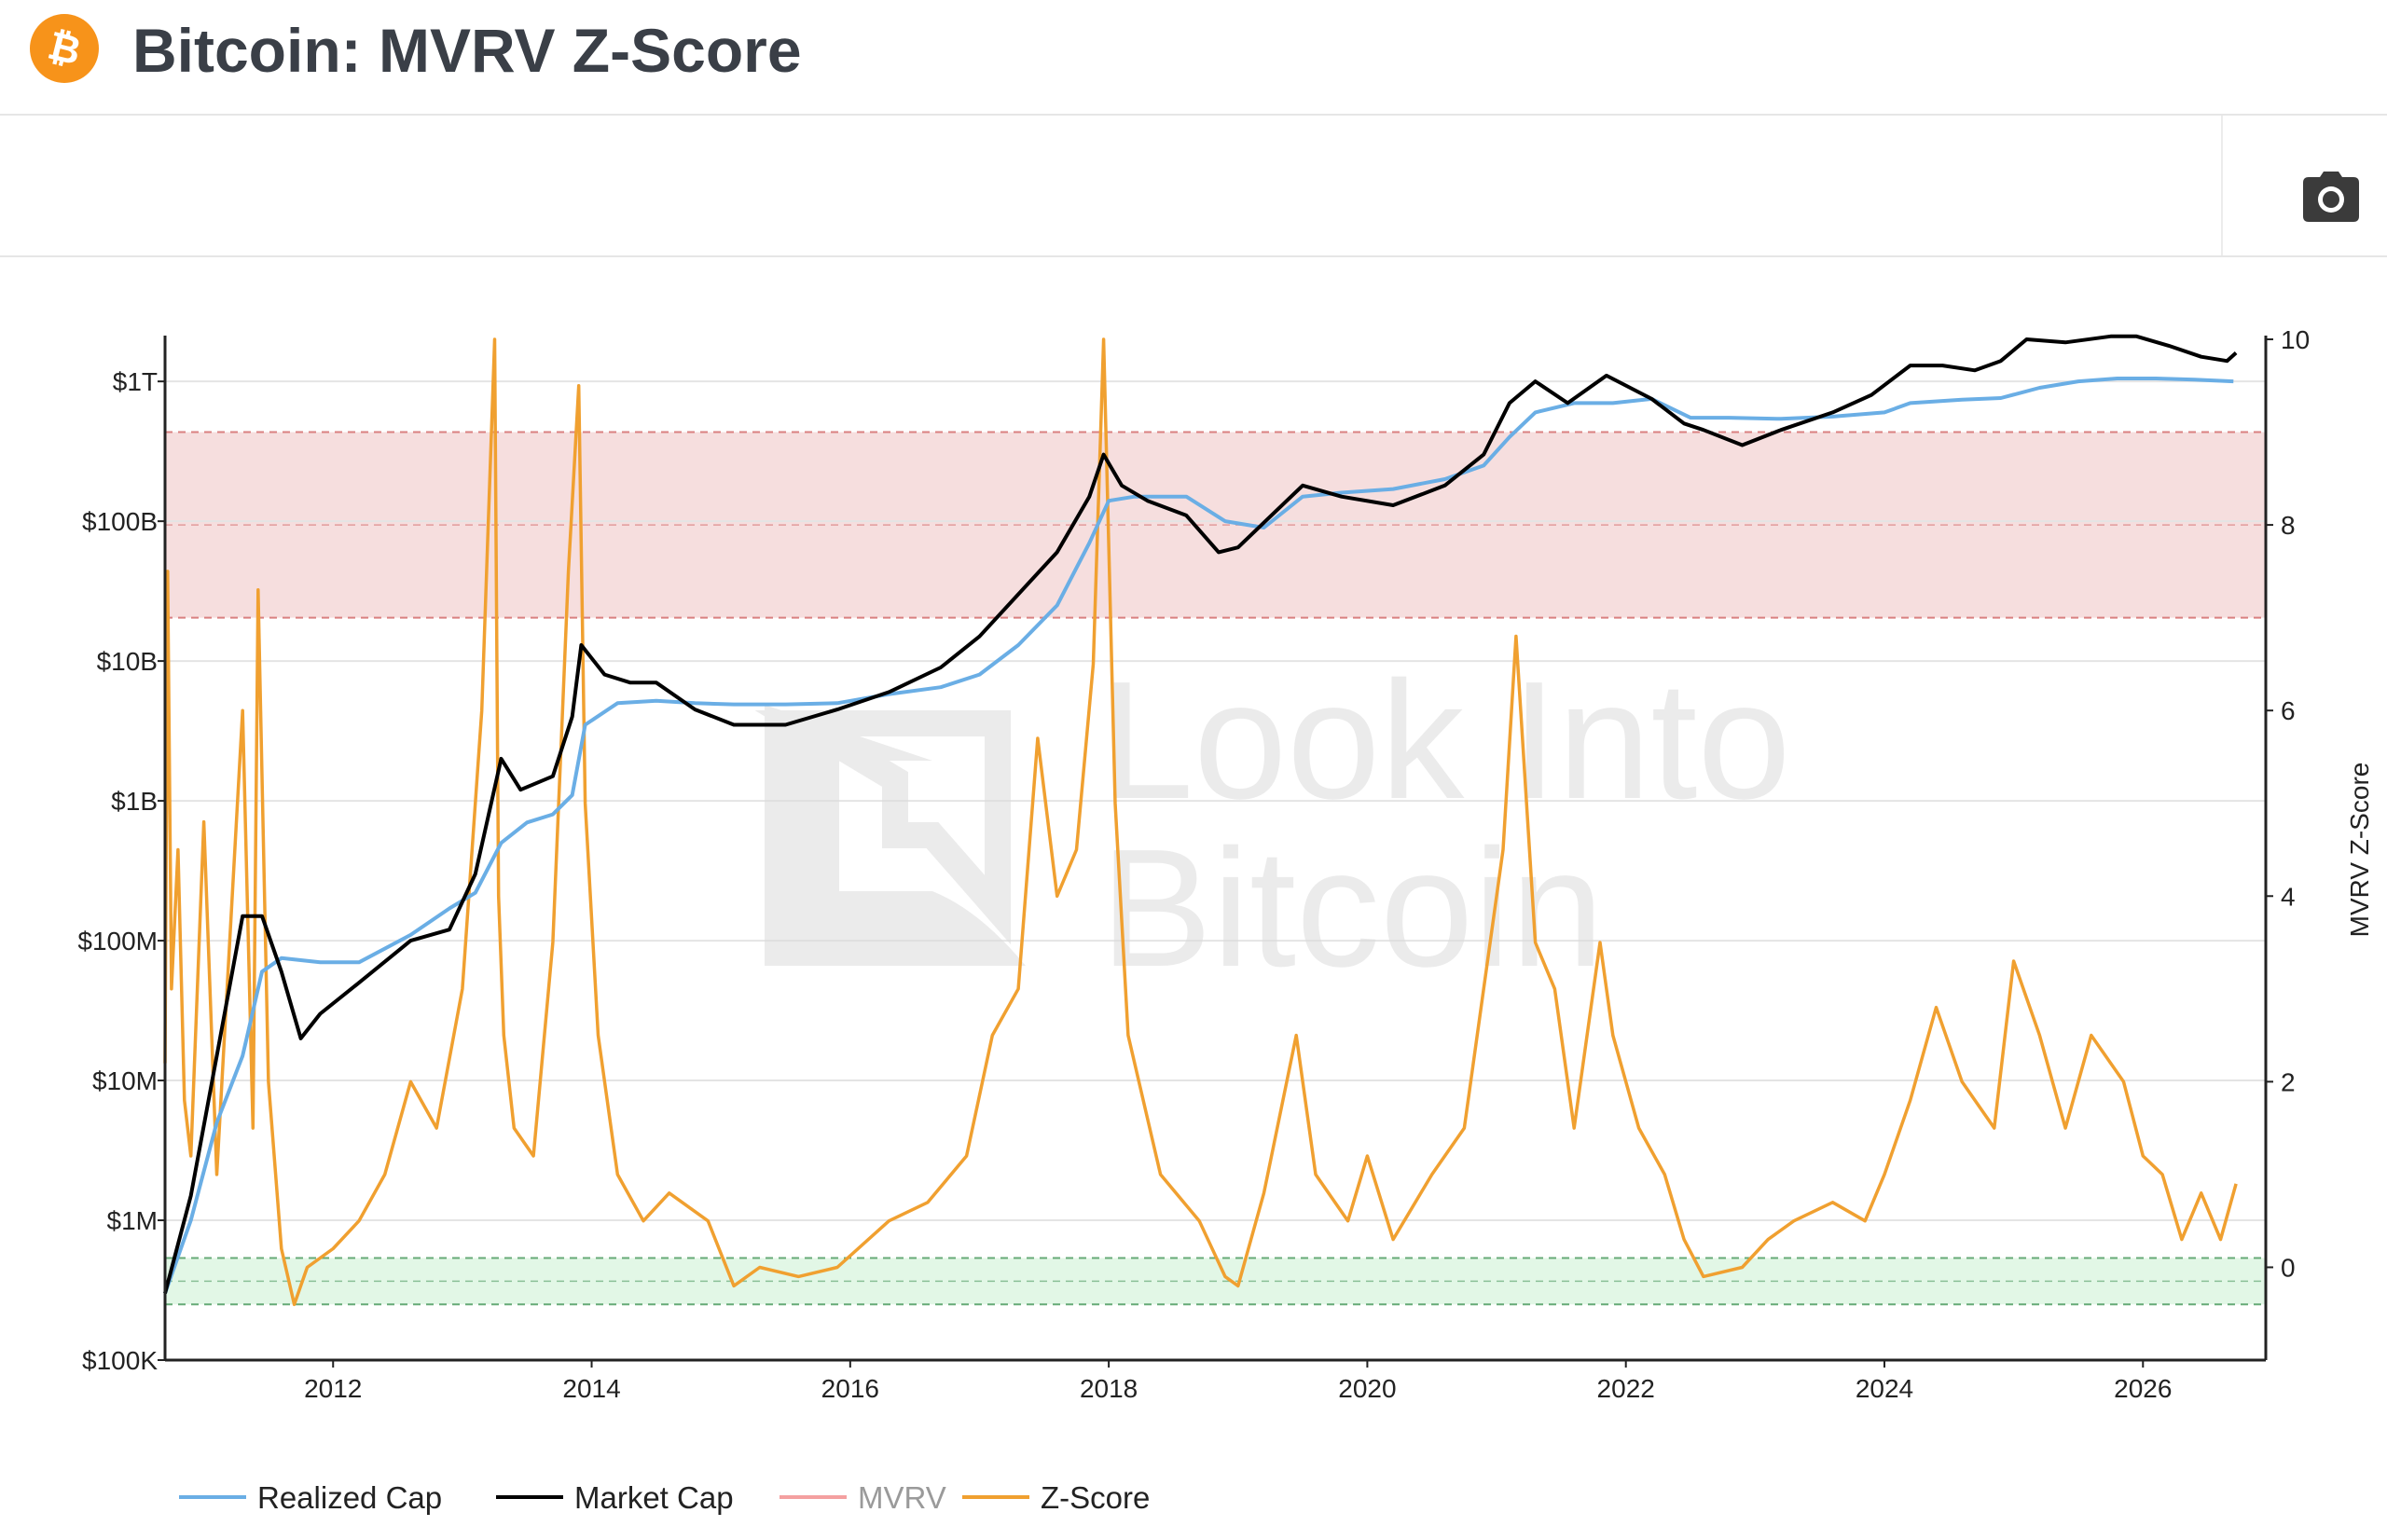 Image resolution: width=2387 pixels, height=1540 pixels. Describe the element at coordinates (349, 1497) in the screenshot. I see `legend-label: Realized Cap` at that location.